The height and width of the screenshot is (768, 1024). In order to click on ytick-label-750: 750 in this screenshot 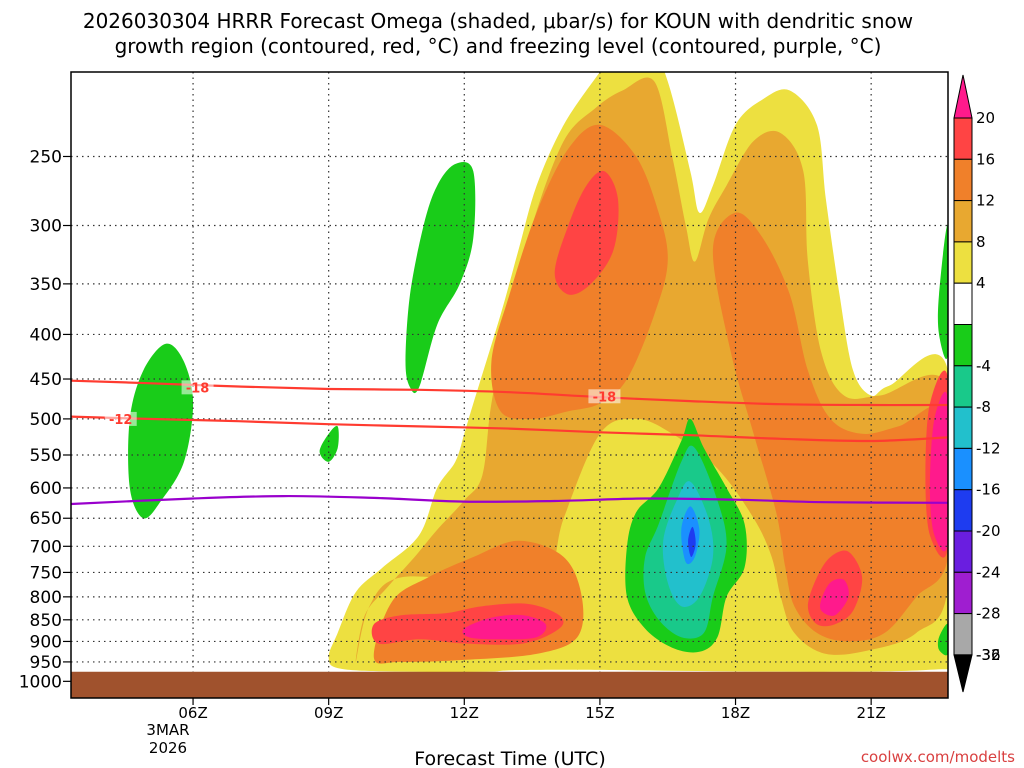, I will do `click(46, 573)`.